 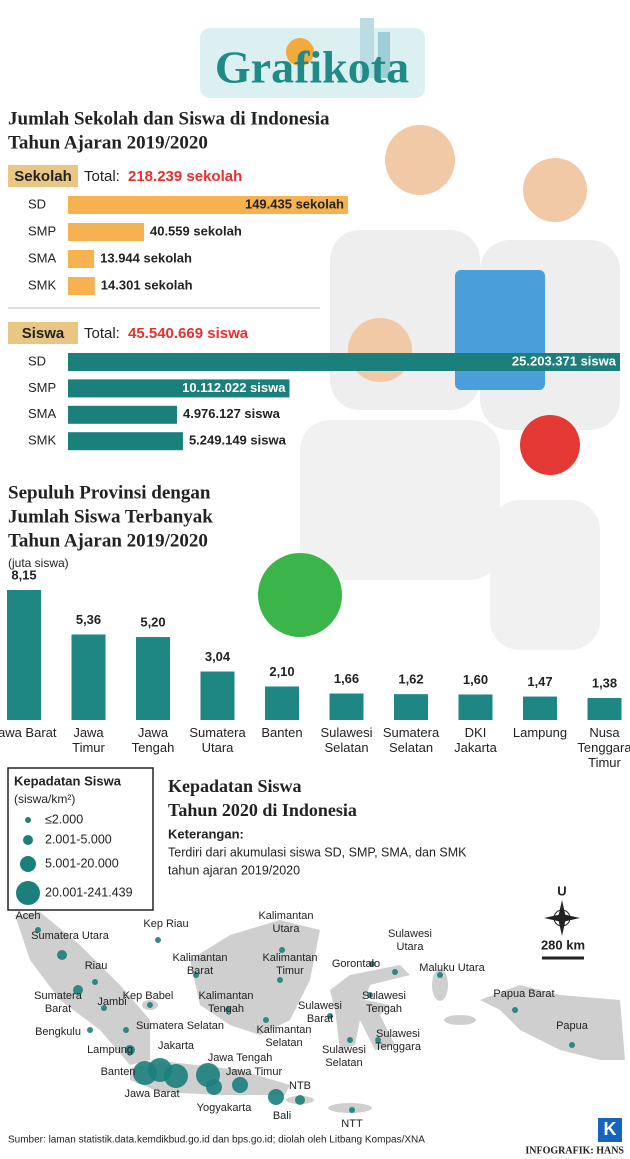 What do you see at coordinates (524, 994) in the screenshot?
I see `place-label: Papua Barat` at bounding box center [524, 994].